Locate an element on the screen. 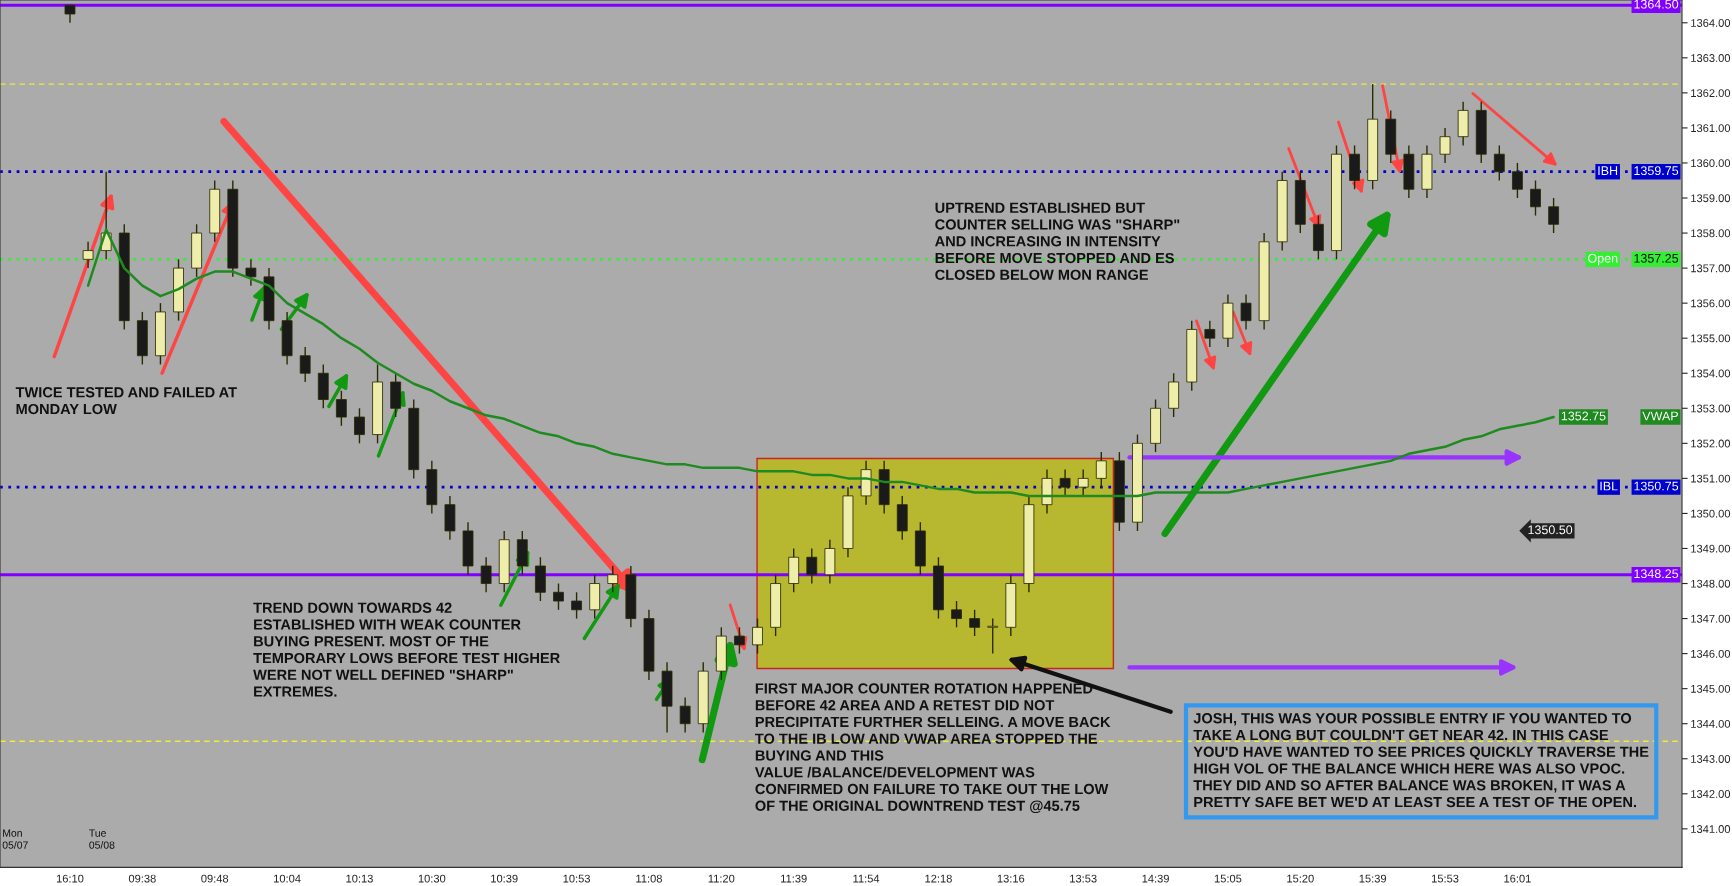  x-tick-label: 16:10 is located at coordinates (70, 878).